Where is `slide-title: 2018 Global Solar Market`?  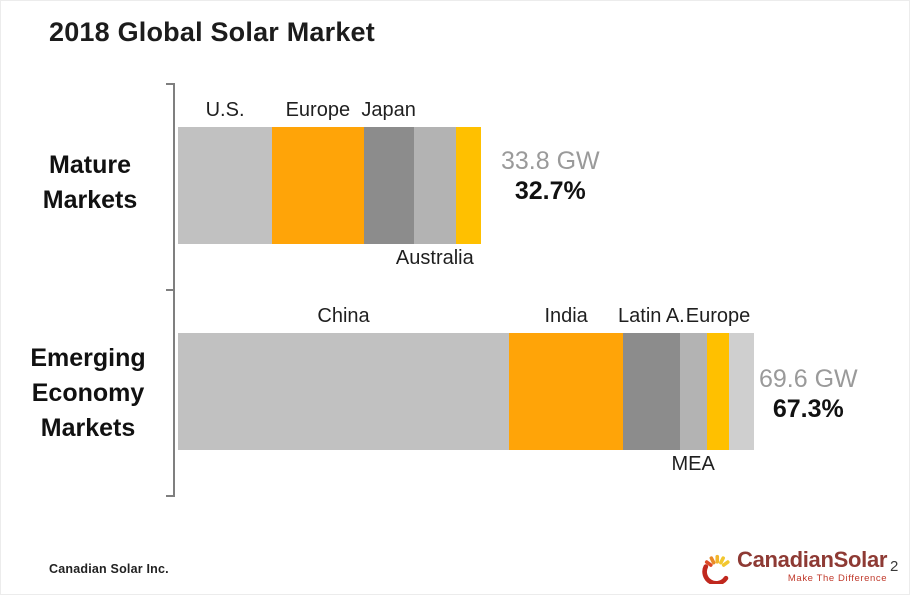
slide-title: 2018 Global Solar Market is located at coordinates (212, 32).